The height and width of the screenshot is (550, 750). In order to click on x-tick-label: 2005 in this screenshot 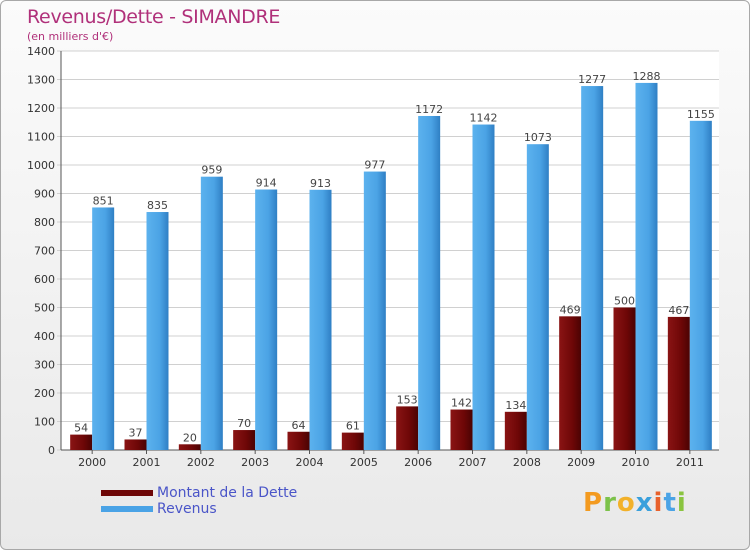, I will do `click(364, 462)`.